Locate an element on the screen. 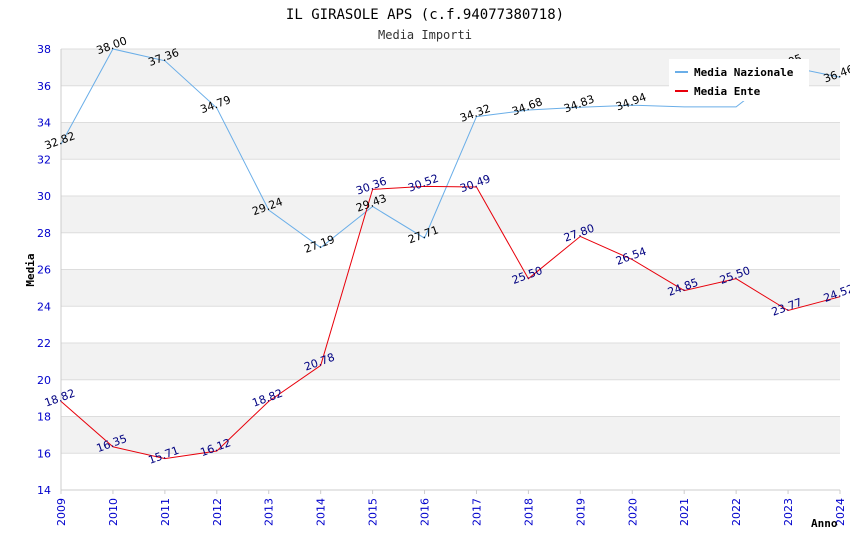  data-label-nazionale: 34.32 is located at coordinates (475, 113).